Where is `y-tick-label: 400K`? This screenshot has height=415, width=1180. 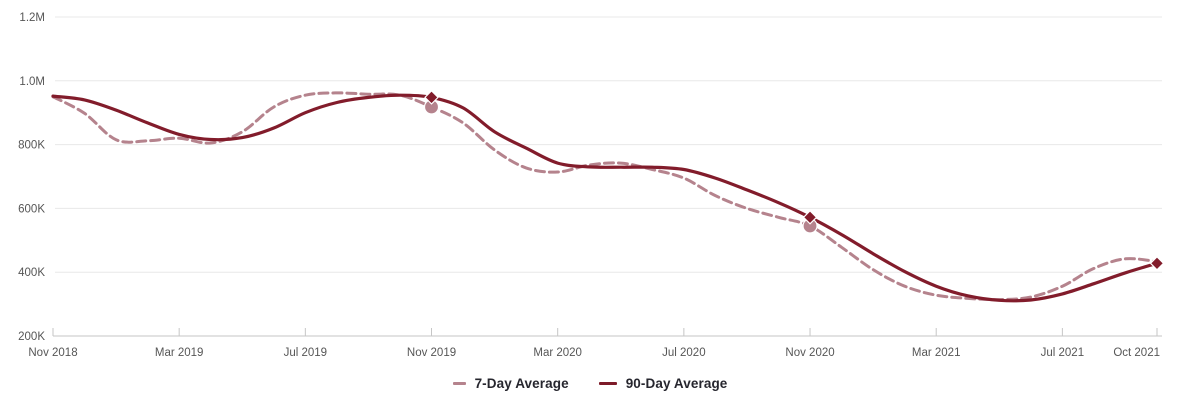 y-tick-label: 400K is located at coordinates (31, 273).